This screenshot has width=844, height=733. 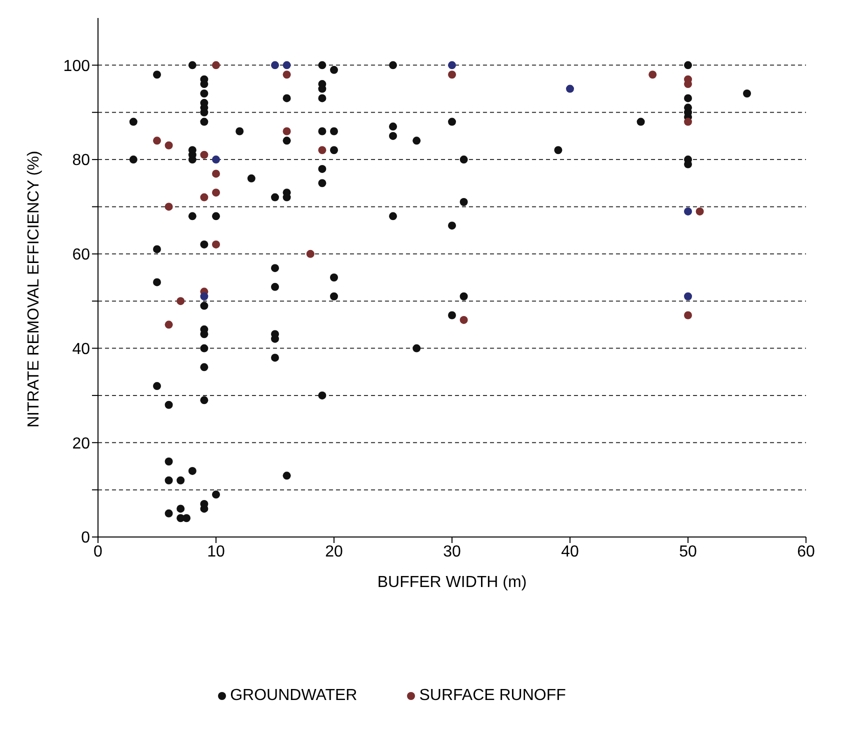 I want to click on y-tick-label: 100, so click(x=76, y=66).